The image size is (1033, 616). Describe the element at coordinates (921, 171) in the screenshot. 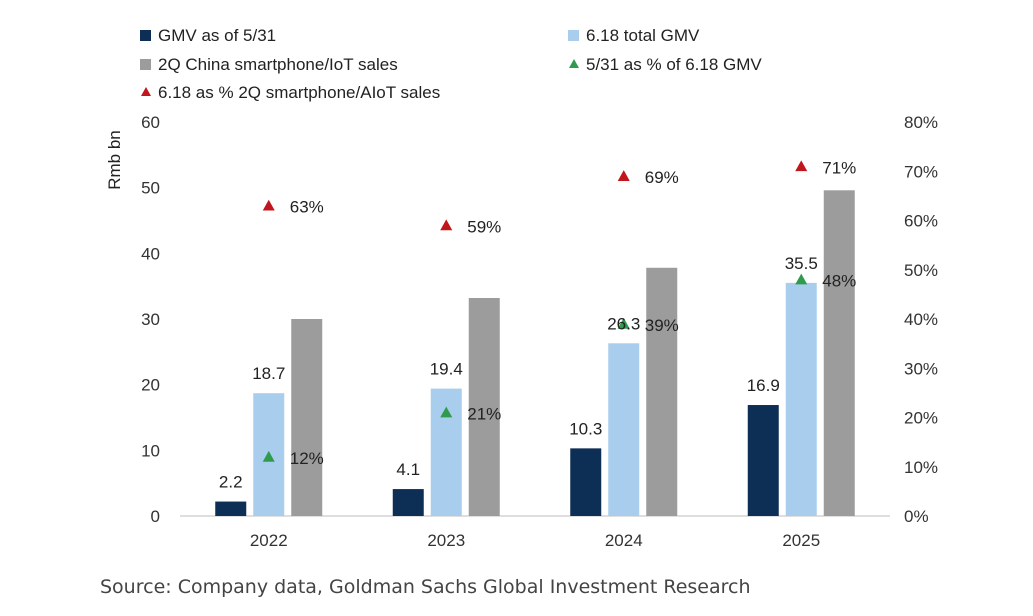

I see `y2-tick-label: 70%` at that location.